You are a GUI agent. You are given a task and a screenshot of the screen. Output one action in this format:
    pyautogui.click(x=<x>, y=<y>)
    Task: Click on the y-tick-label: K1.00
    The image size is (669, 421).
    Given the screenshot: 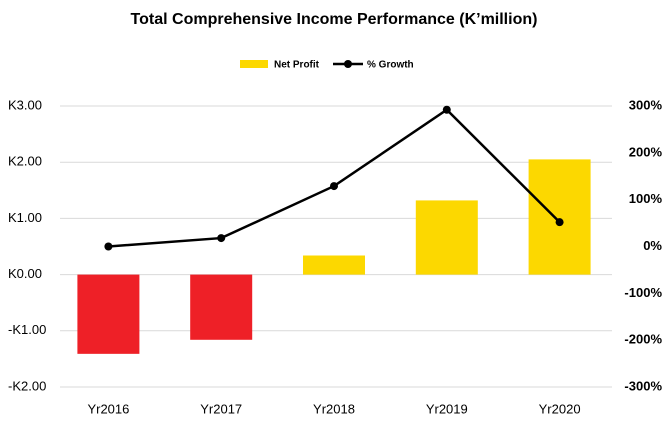 What is the action you would take?
    pyautogui.click(x=25, y=217)
    